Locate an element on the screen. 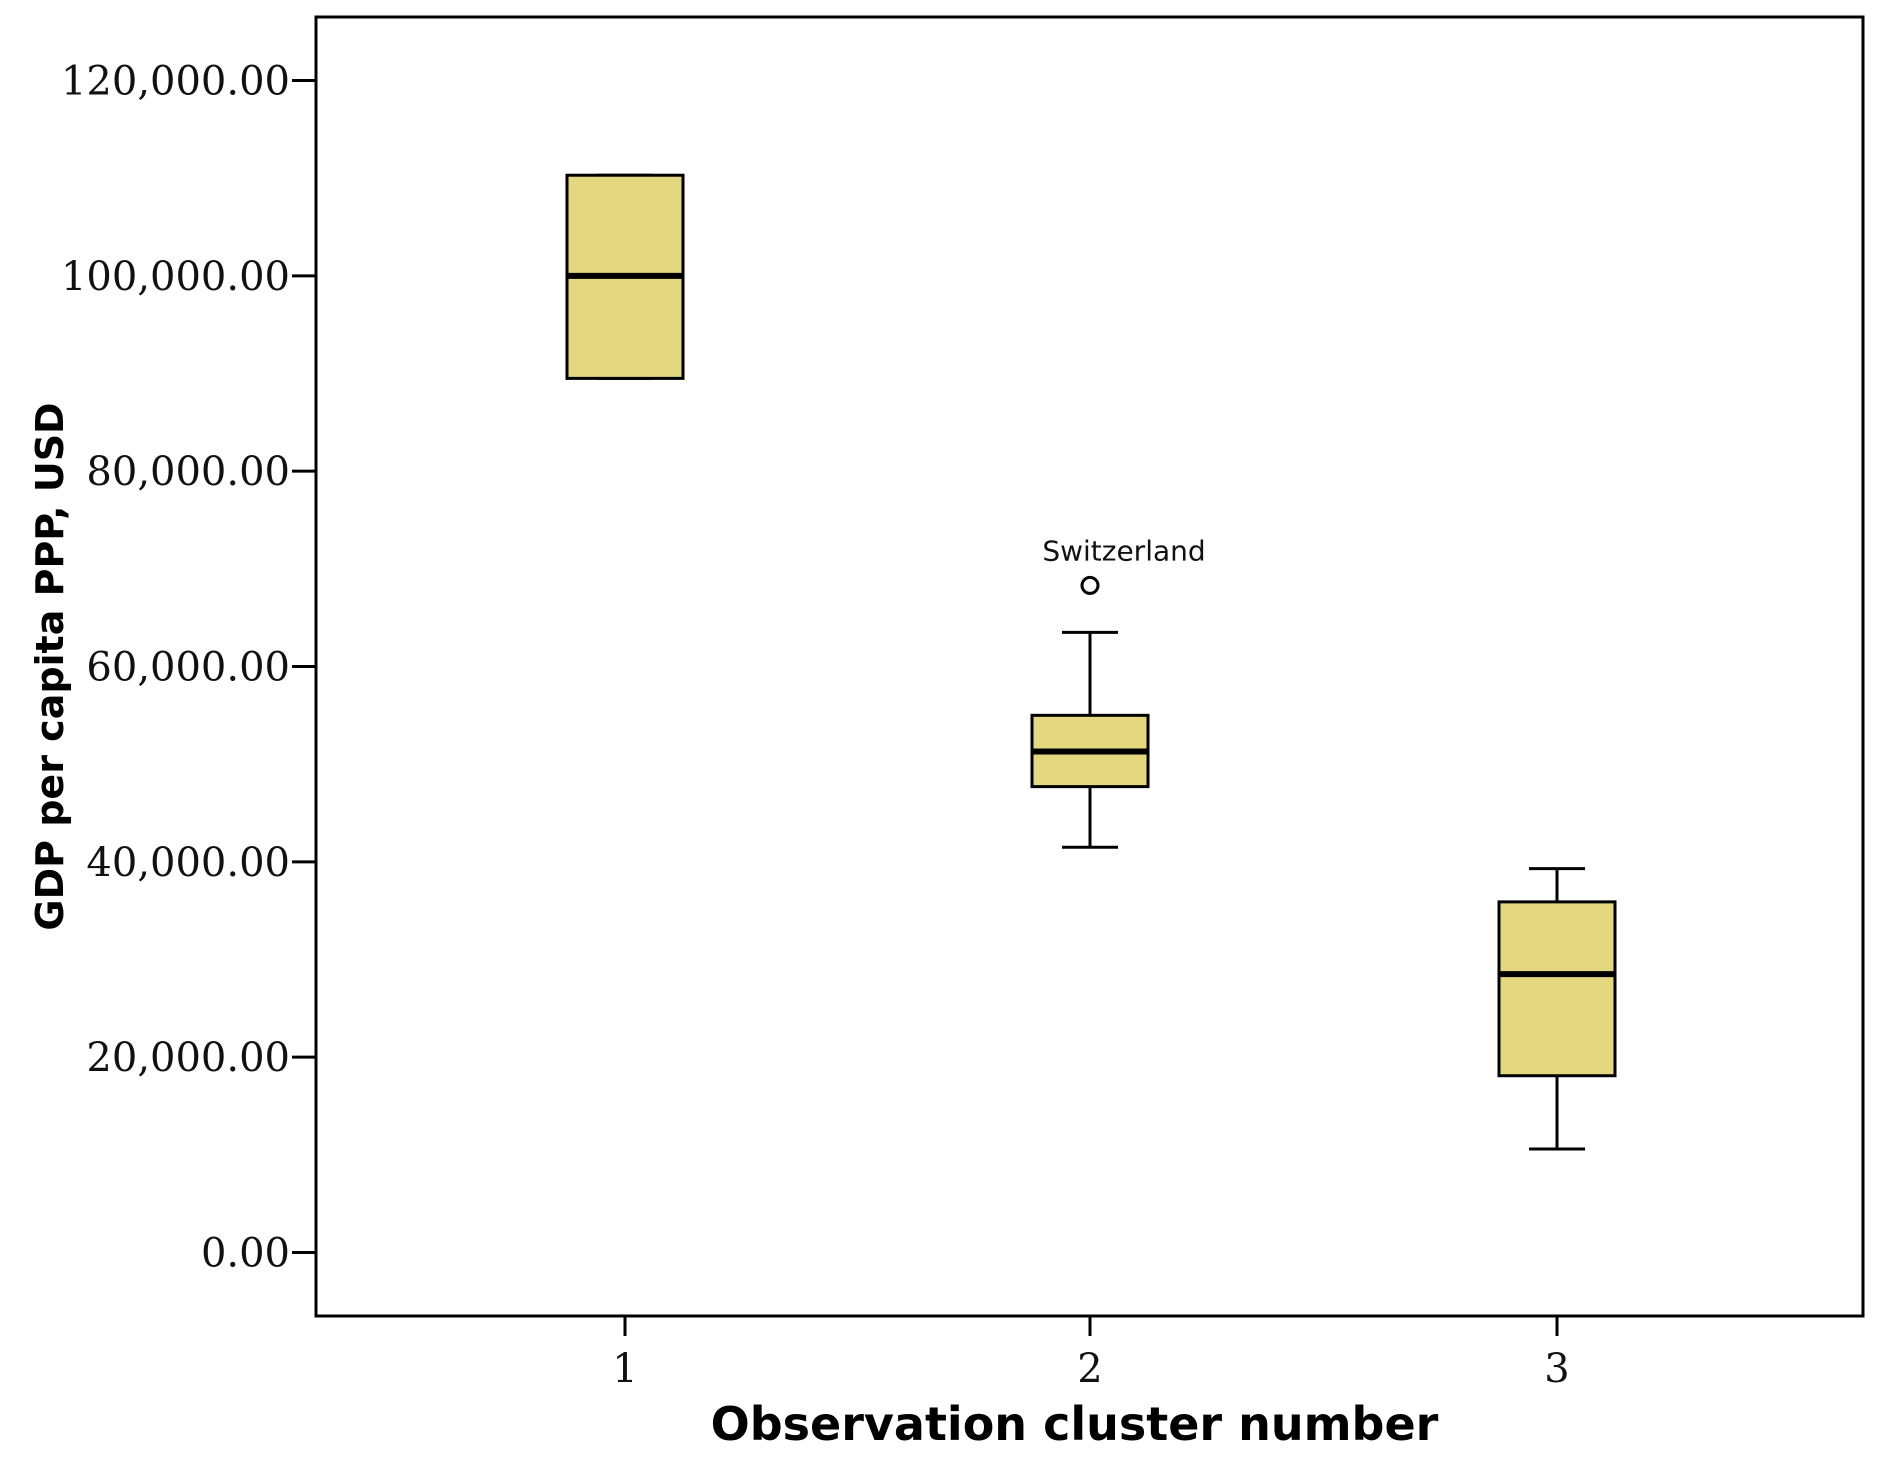  x-tick-label: 3 is located at coordinates (1556, 1369).